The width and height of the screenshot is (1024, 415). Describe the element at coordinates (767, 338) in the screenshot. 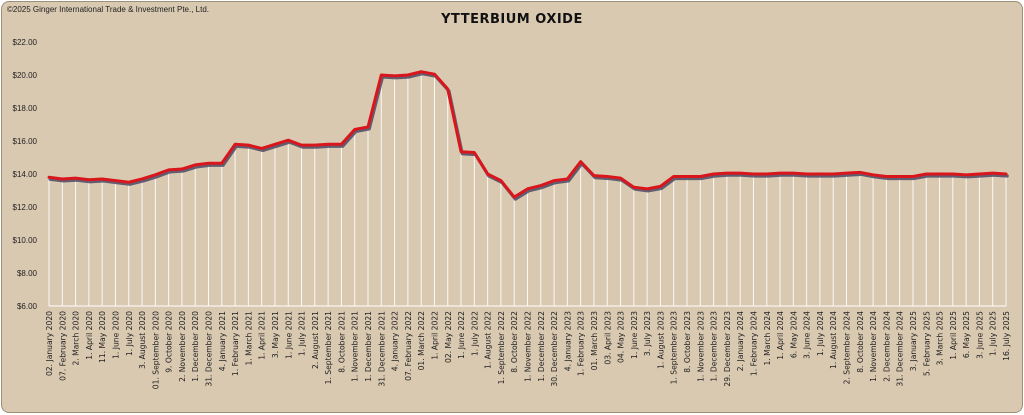

I see `x-tick-label: 1. March 2024` at that location.